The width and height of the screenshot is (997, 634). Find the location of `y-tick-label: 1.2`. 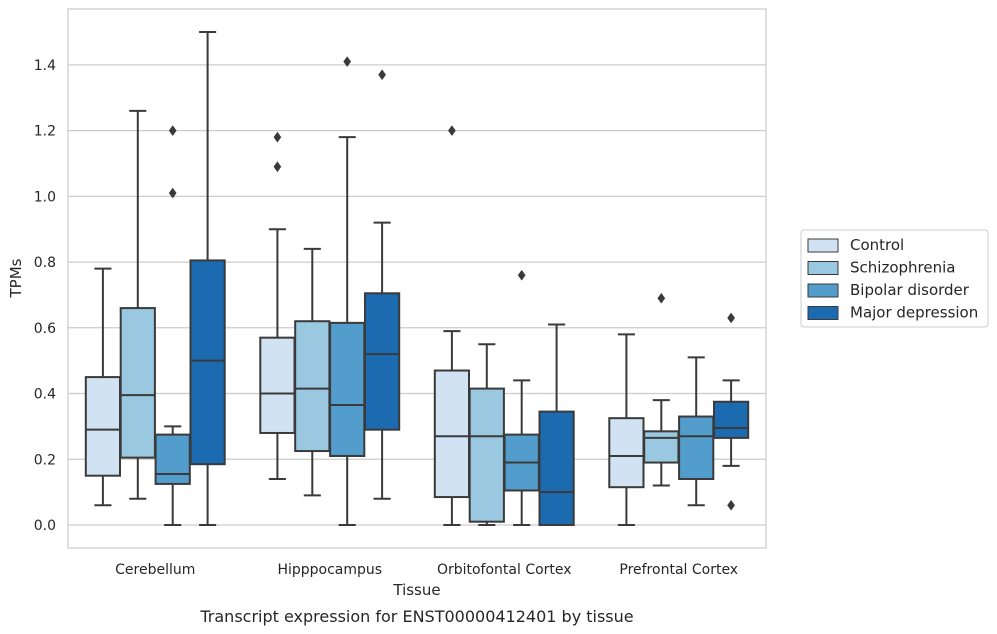

y-tick-label: 1.2 is located at coordinates (45, 132).